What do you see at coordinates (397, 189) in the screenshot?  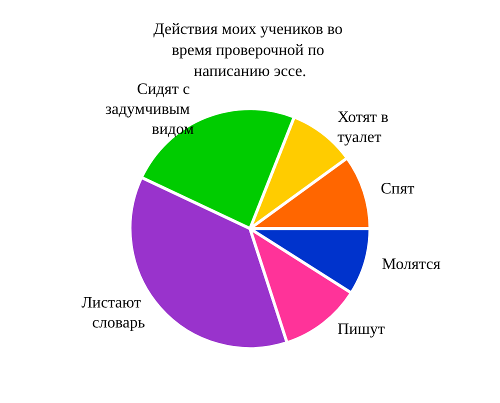 I see `slice-label: Спят` at bounding box center [397, 189].